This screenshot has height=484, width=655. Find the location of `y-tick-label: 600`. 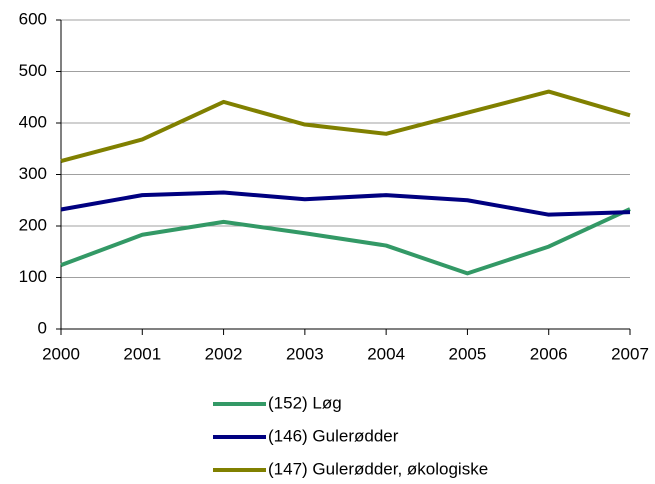

y-tick-label: 600 is located at coordinates (33, 18).